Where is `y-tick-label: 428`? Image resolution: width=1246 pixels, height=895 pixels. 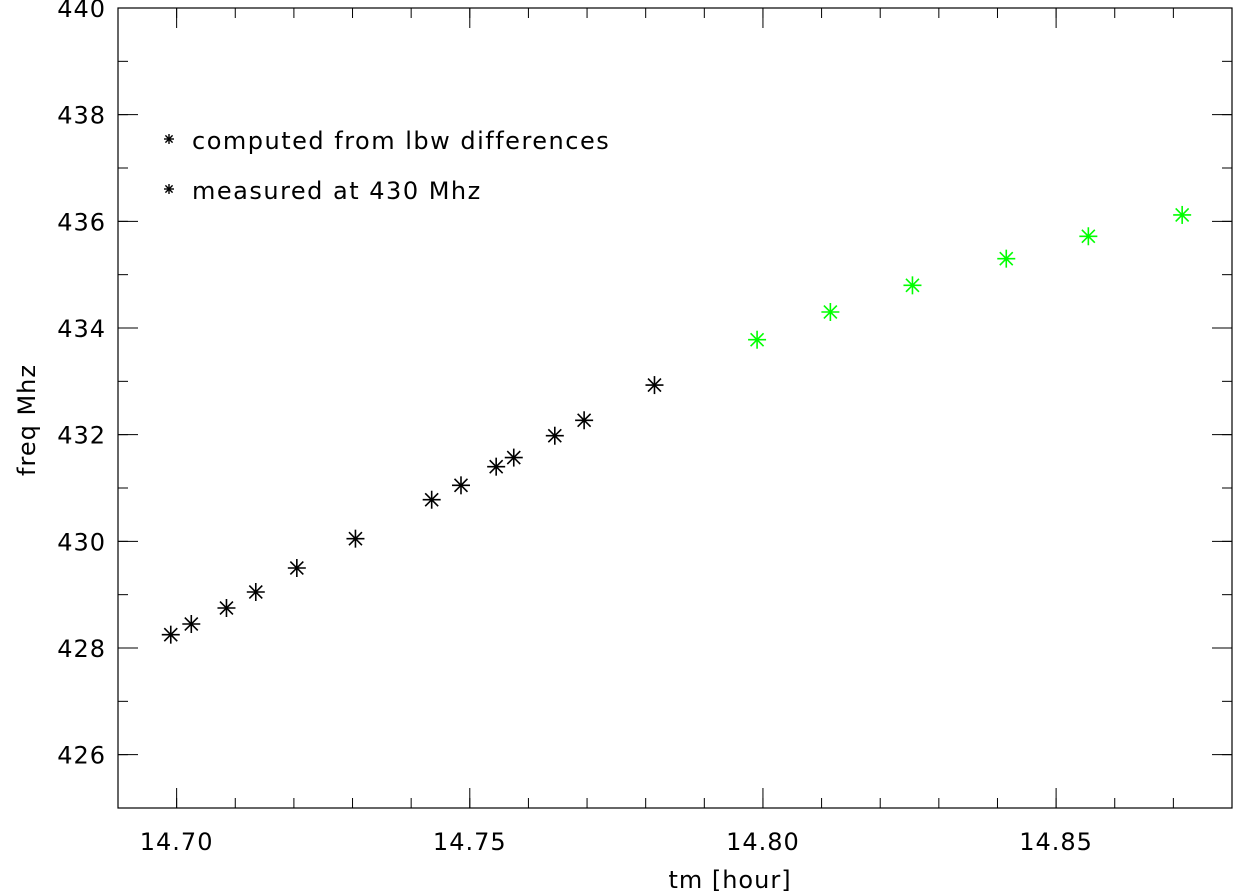
y-tick-label: 428 is located at coordinates (81, 649).